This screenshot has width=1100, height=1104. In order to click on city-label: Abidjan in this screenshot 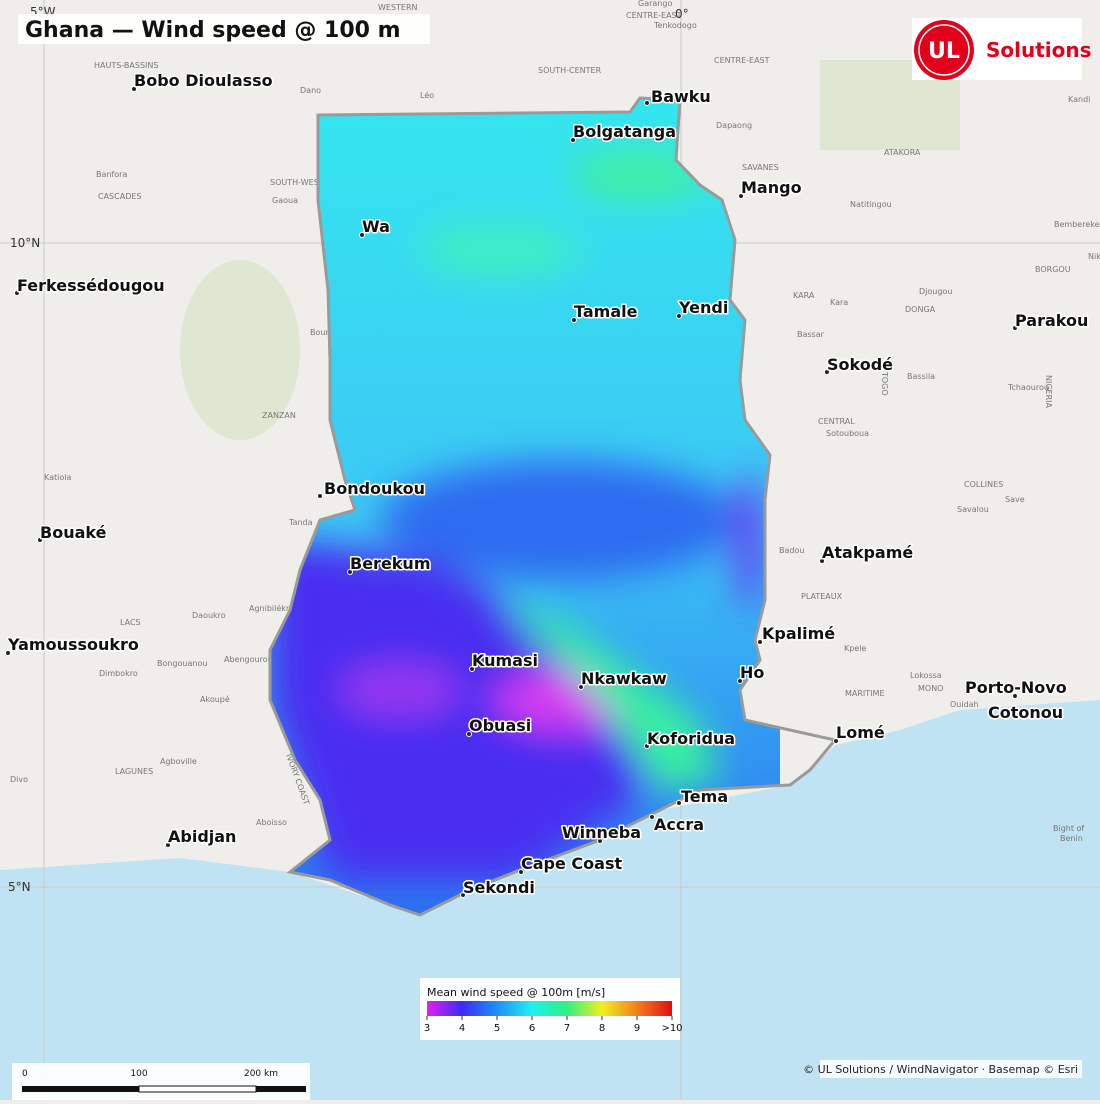, I will do `click(202, 836)`.